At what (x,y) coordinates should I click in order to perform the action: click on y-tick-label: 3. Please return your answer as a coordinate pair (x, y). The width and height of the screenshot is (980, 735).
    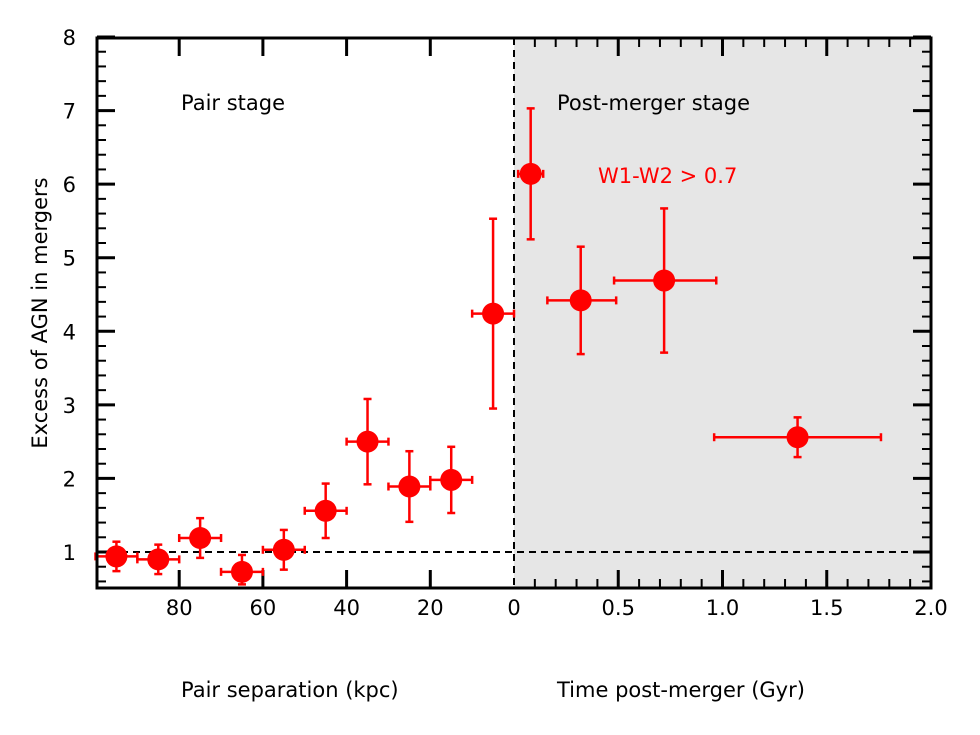
    Looking at the image, I should click on (69, 406).